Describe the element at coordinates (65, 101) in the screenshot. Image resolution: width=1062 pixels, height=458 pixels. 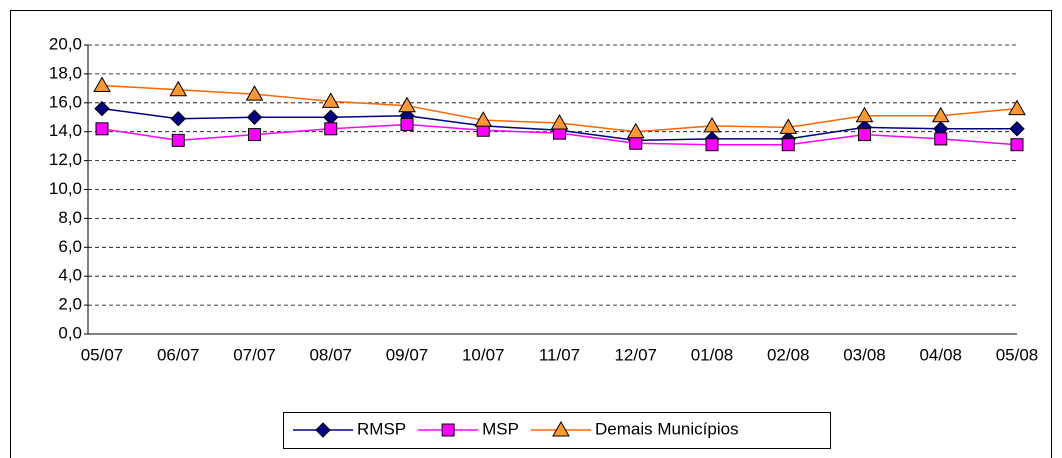
I see `y-tick-label: 16,0` at that location.